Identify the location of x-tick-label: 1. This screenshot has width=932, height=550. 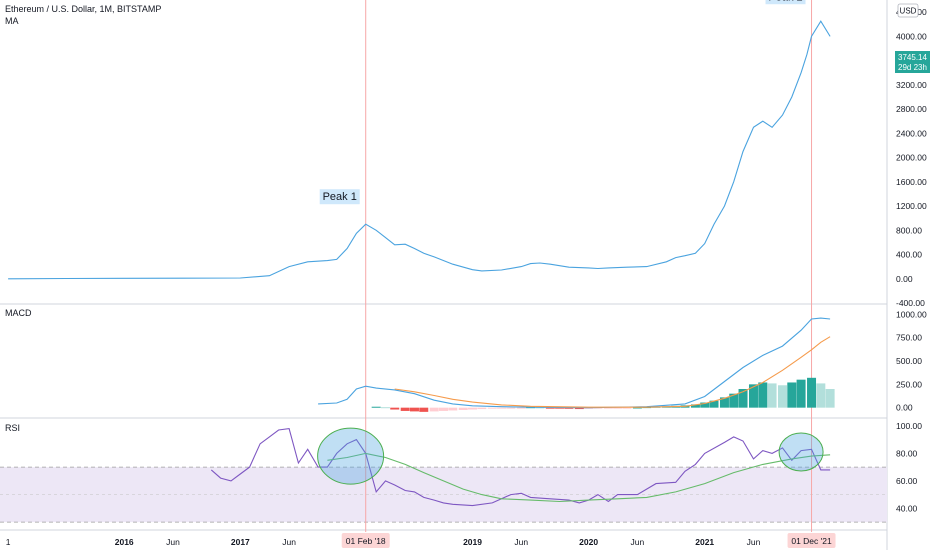
(8, 542).